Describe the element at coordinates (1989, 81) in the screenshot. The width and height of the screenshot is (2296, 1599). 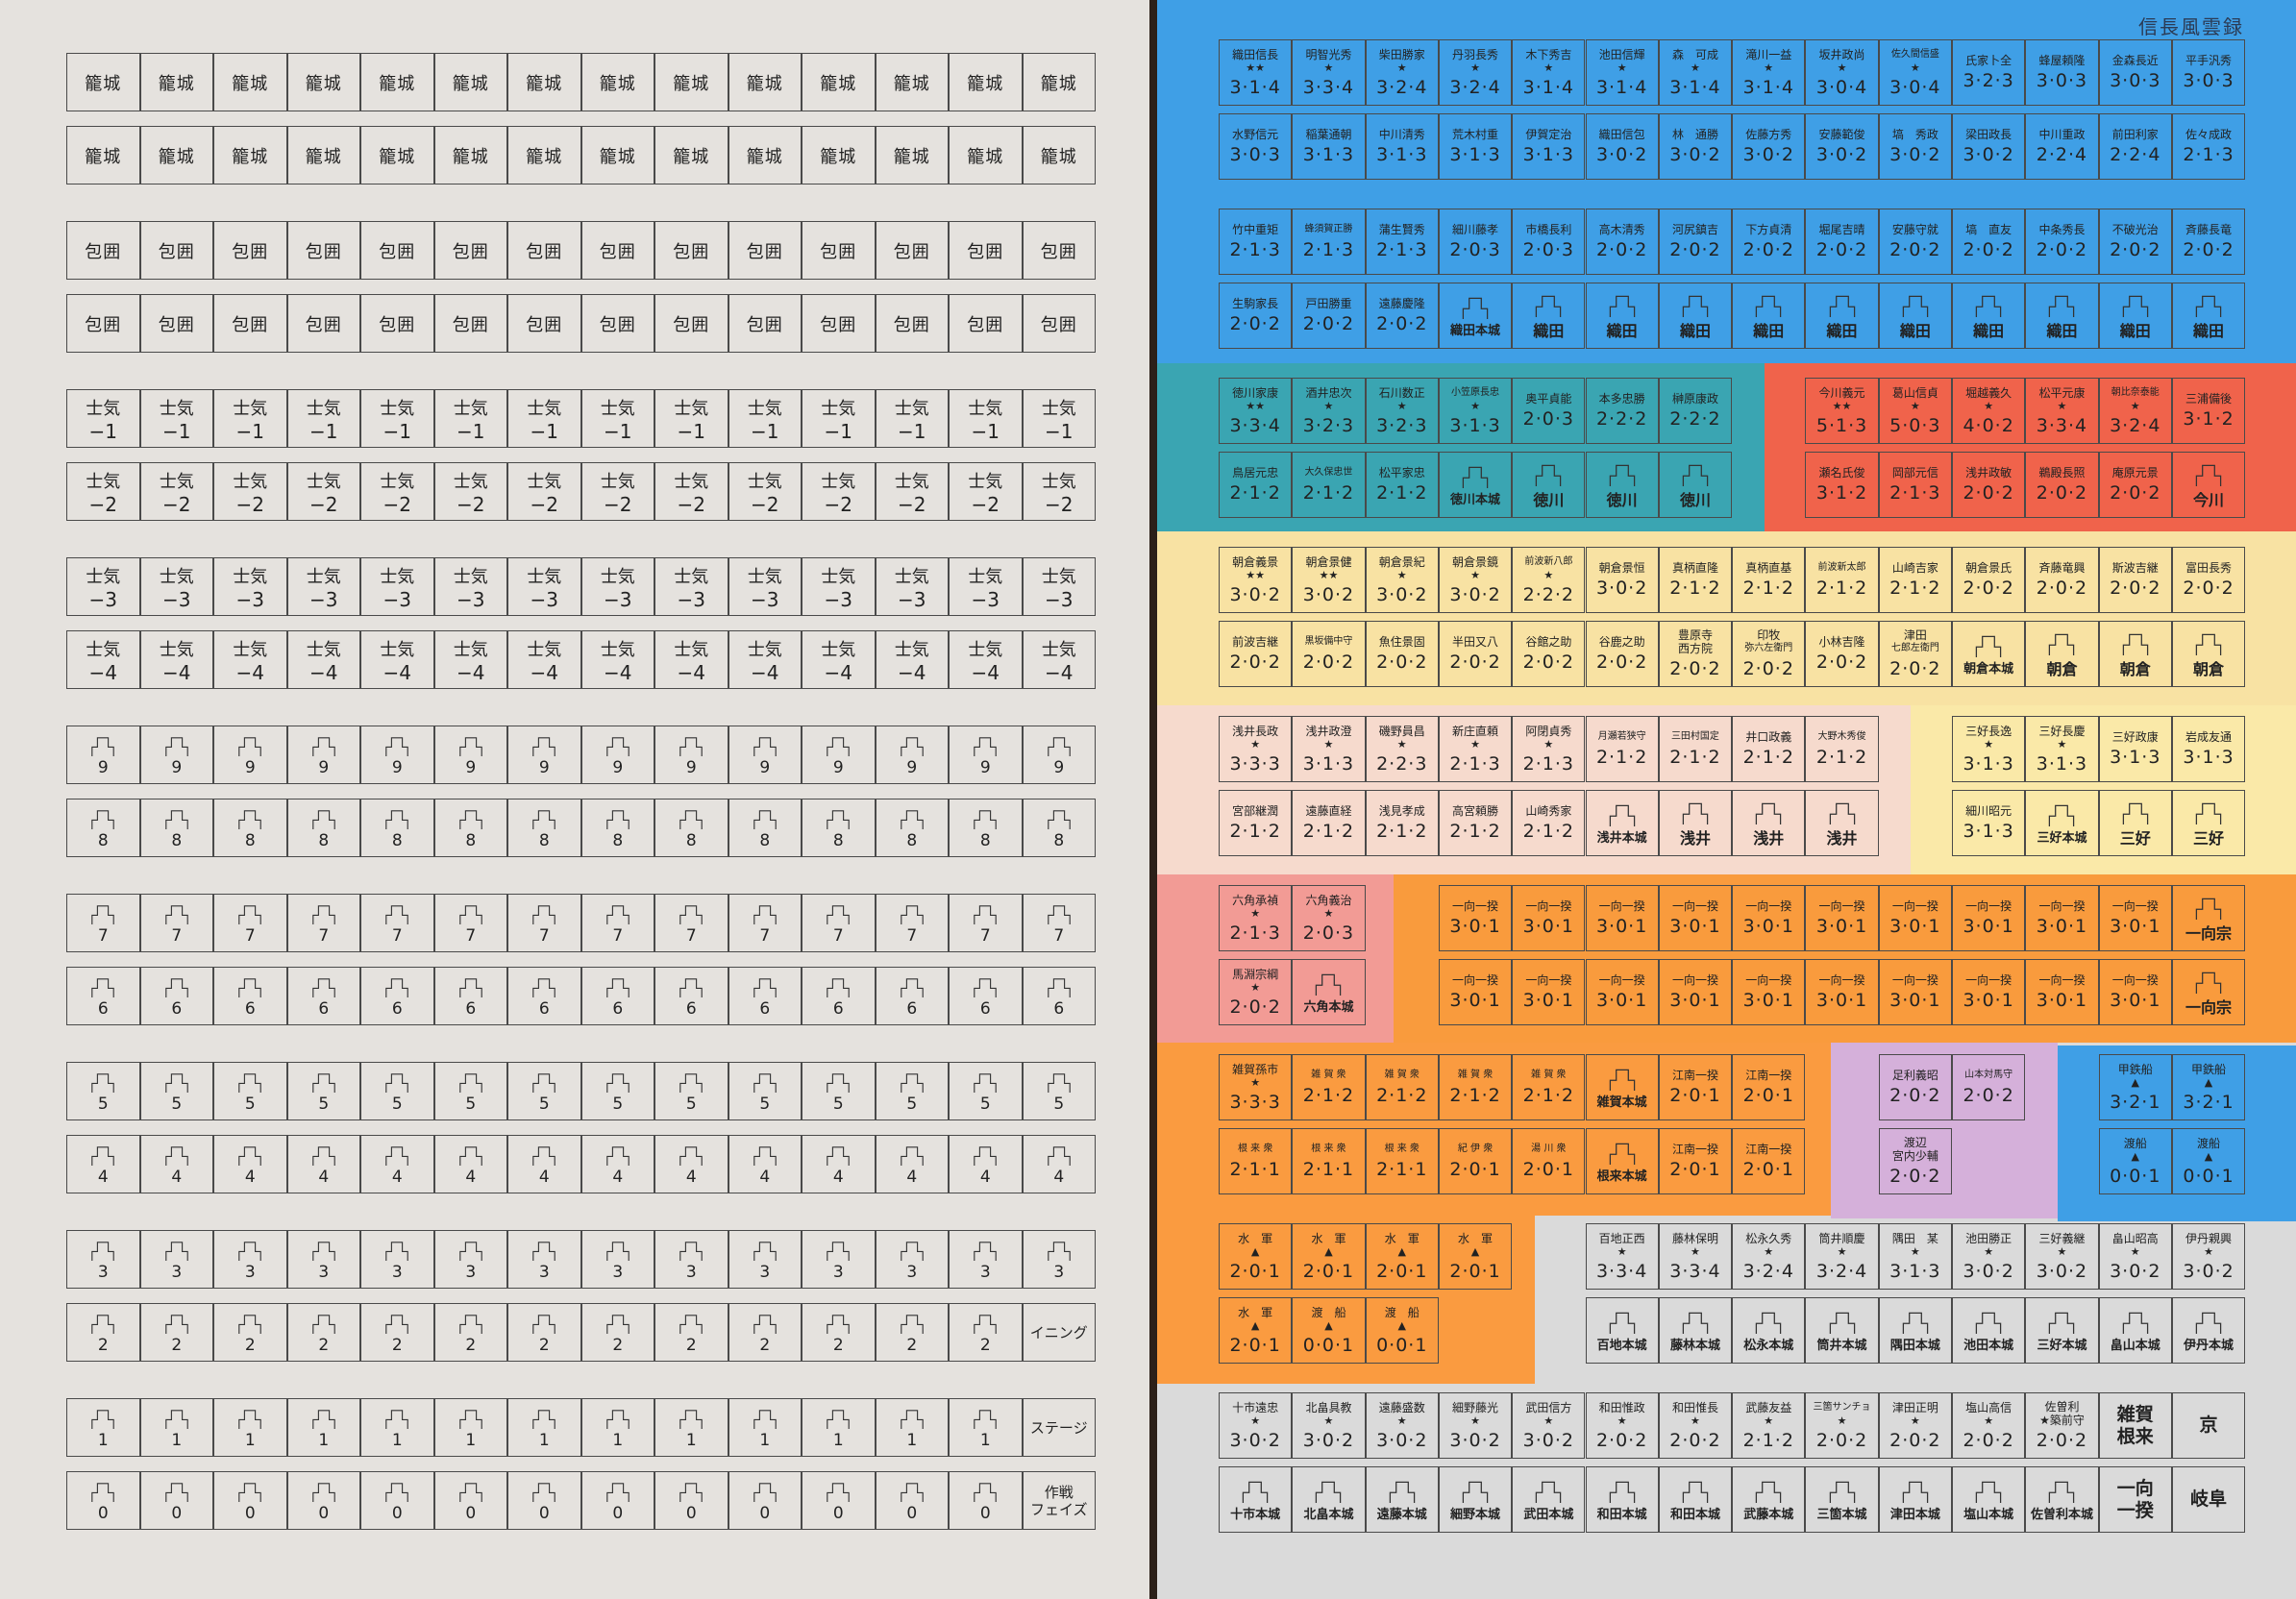
I see `unit-rating: 3·2·3` at that location.